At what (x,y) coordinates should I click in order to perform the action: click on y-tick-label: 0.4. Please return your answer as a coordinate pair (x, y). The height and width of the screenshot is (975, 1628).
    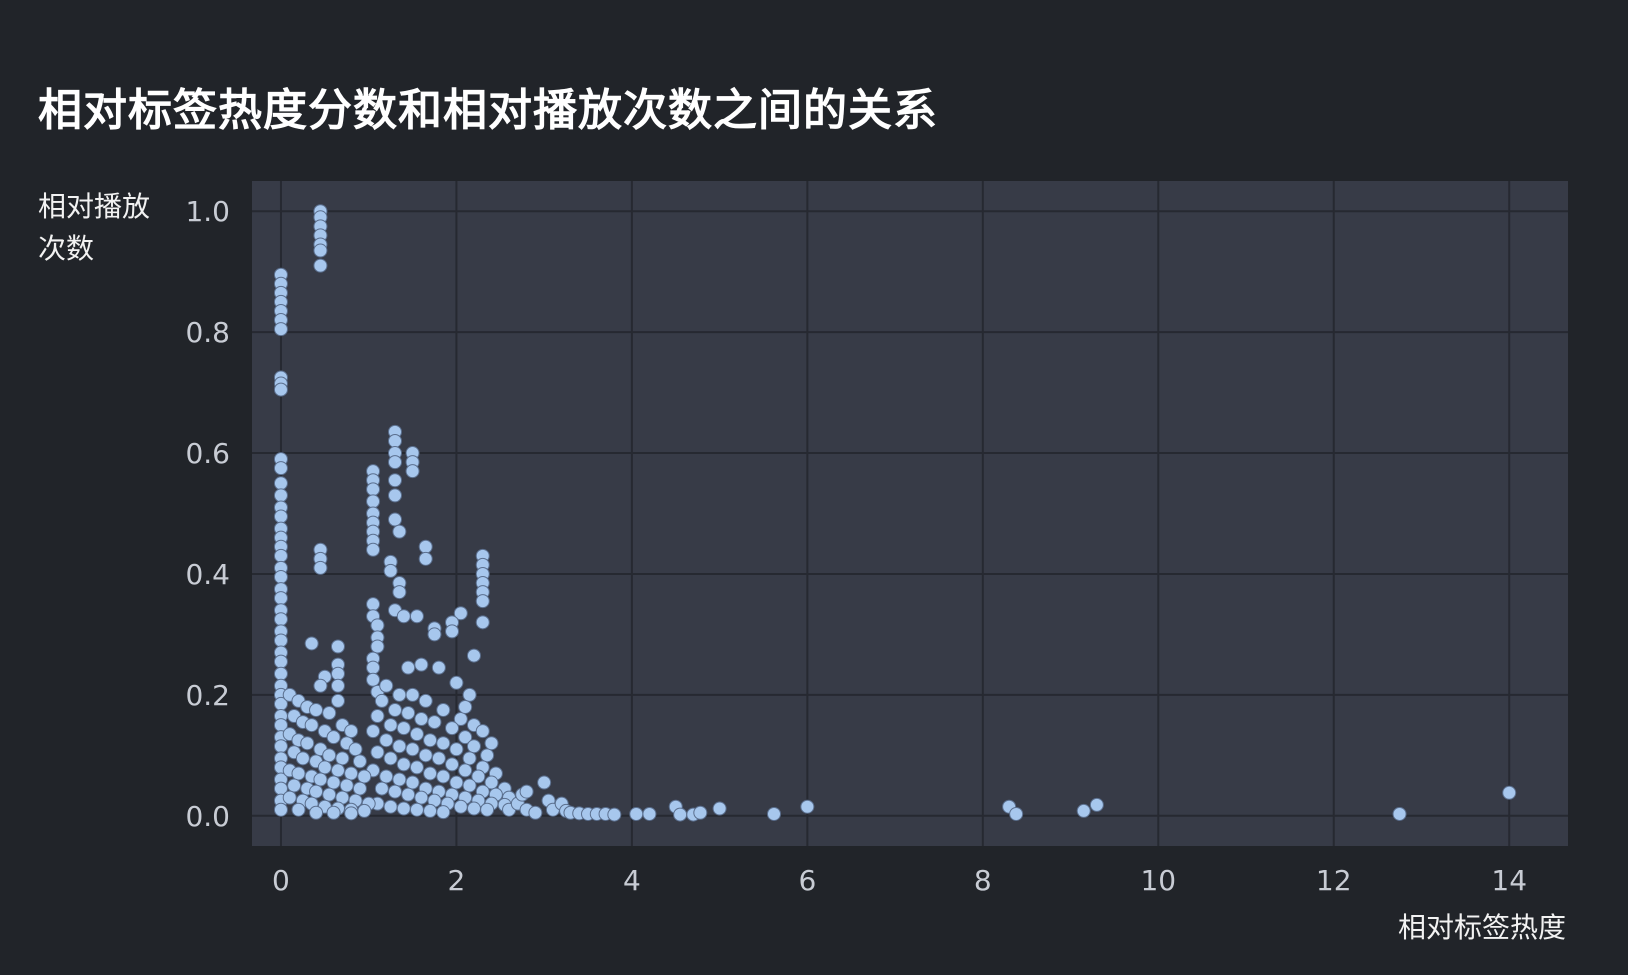
    Looking at the image, I should click on (207, 574).